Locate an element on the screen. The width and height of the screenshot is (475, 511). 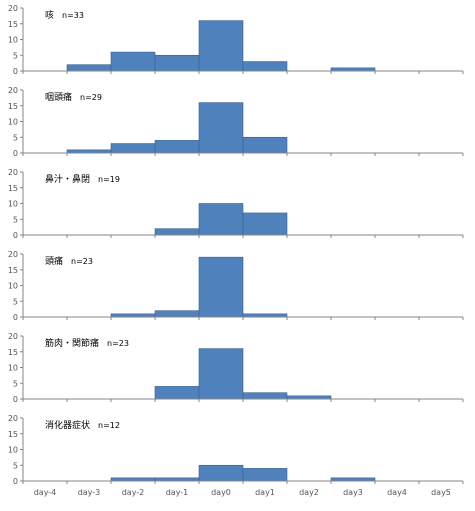
x-tick-label-day0: day0 is located at coordinates (221, 492).